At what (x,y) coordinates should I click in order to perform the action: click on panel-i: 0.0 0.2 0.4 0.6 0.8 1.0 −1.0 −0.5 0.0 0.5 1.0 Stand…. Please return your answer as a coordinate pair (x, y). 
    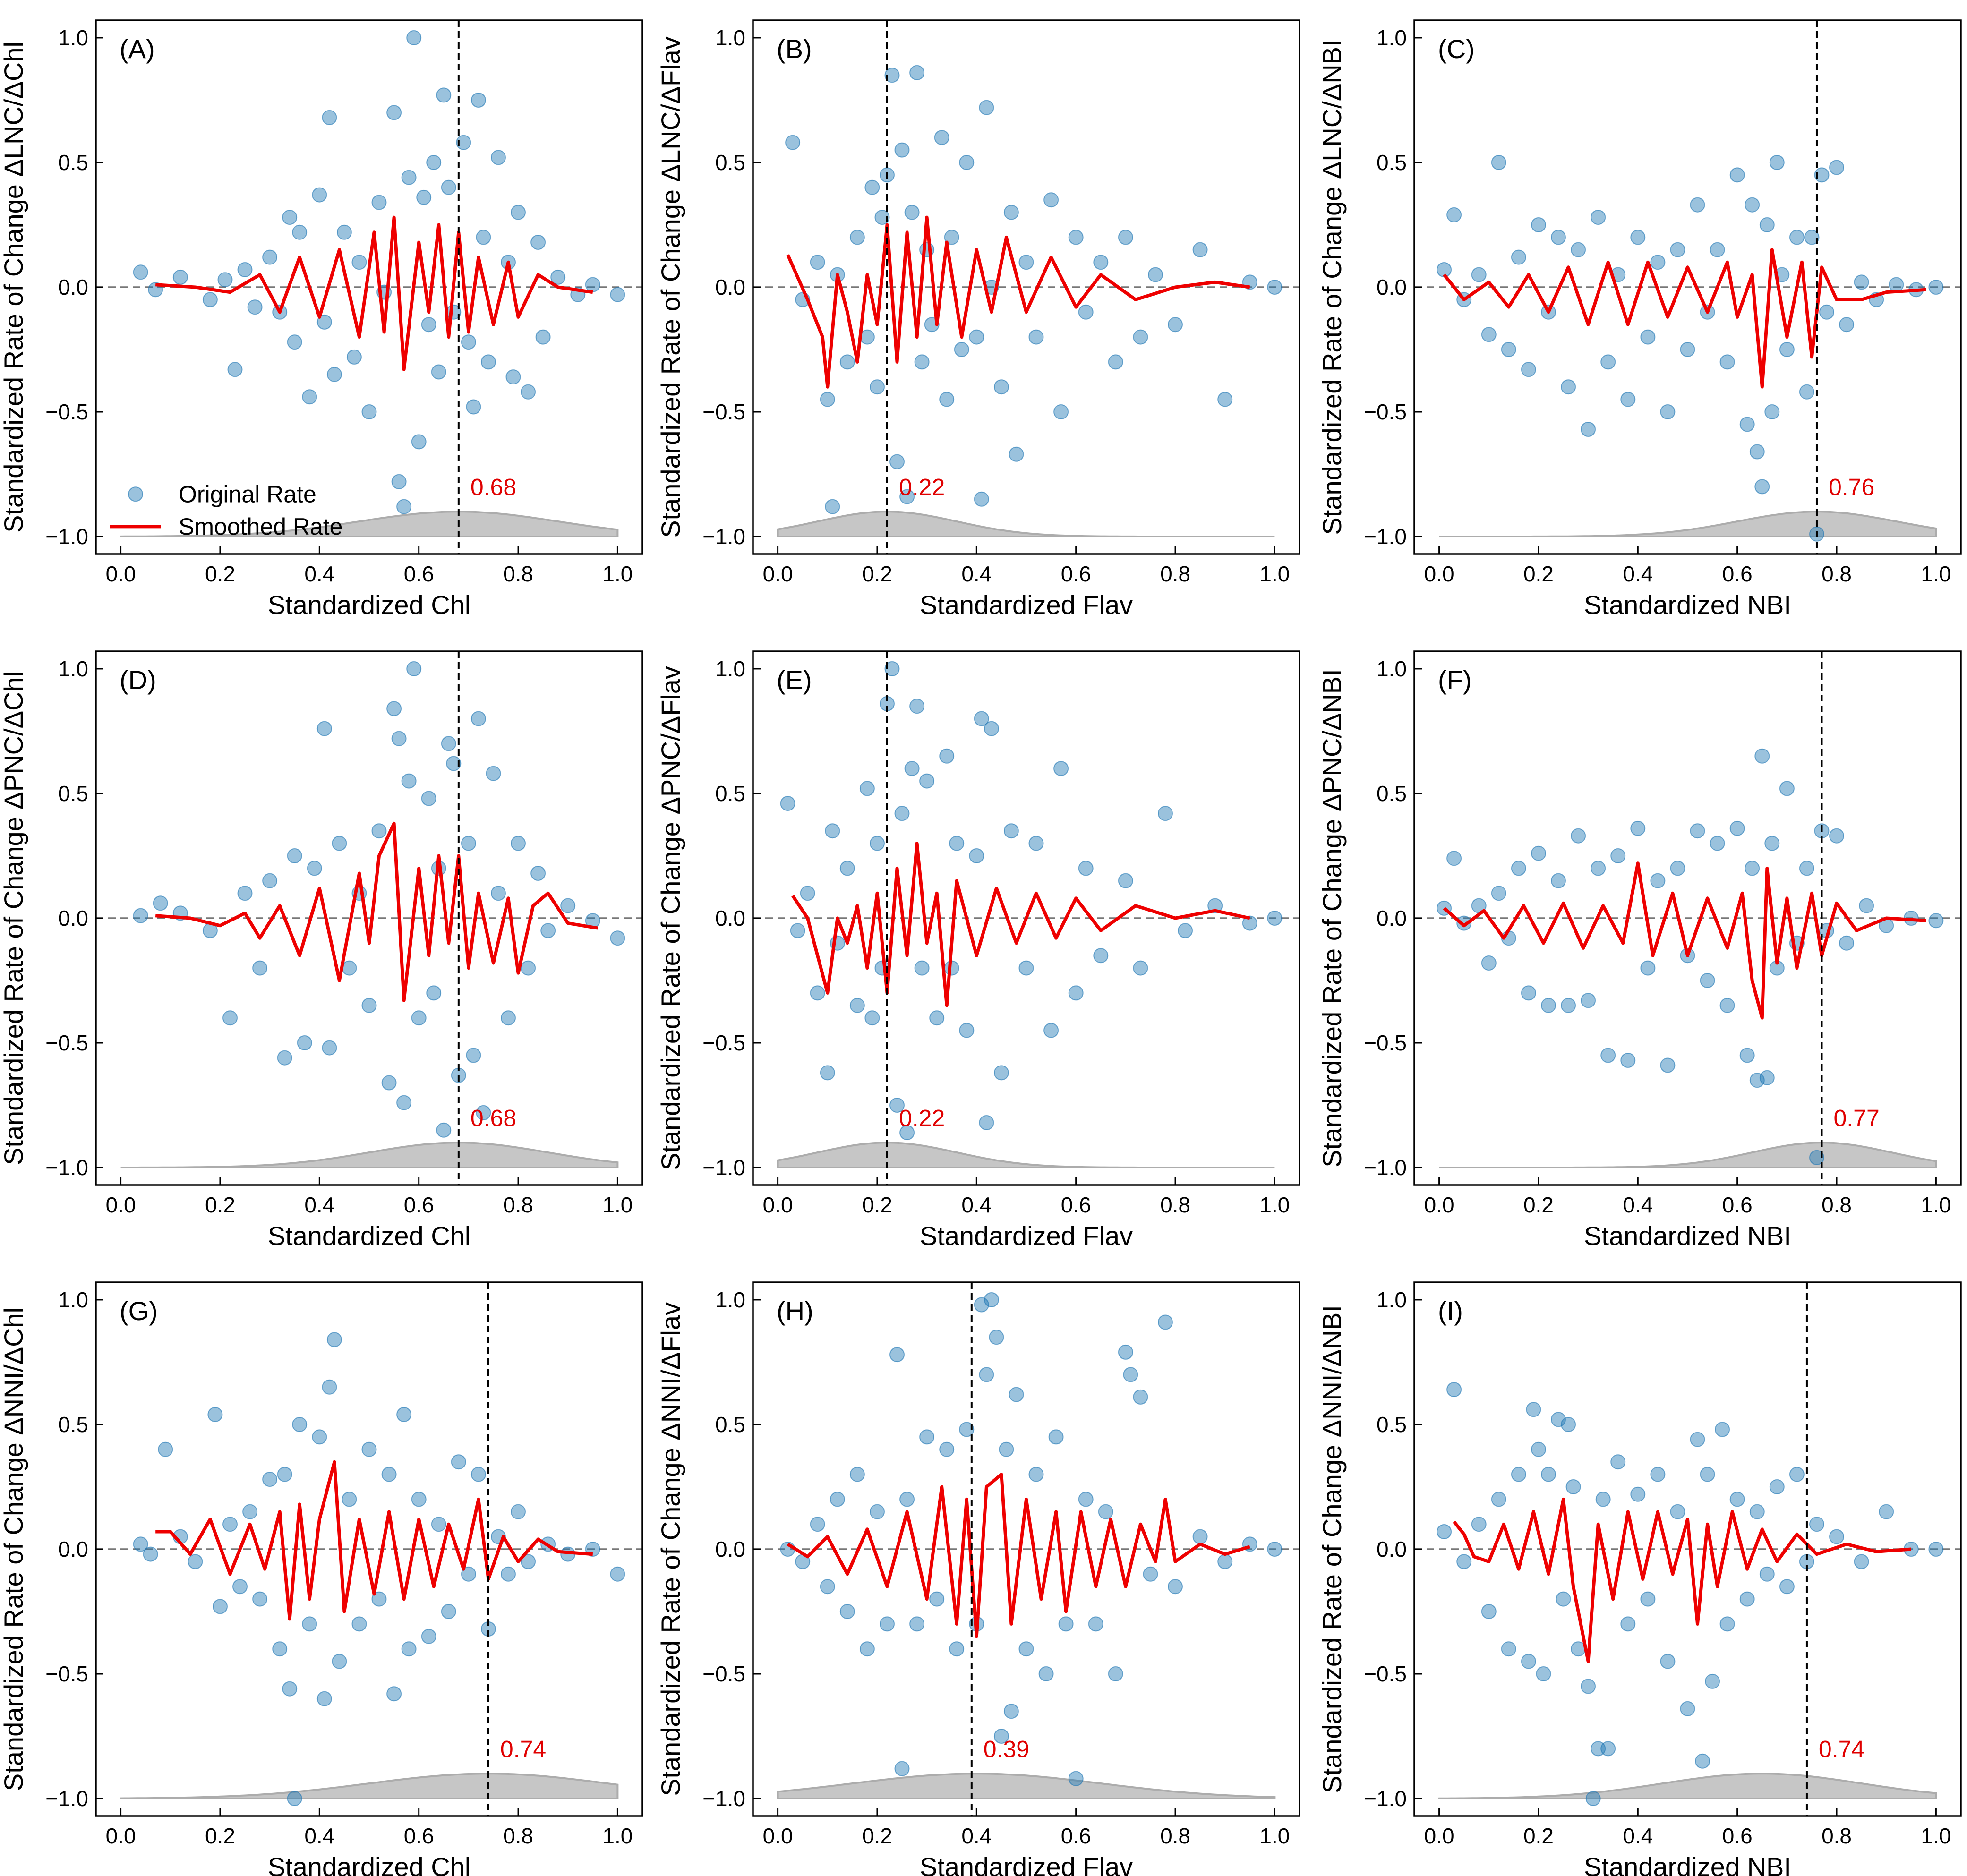
    Looking at the image, I should click on (1639, 1578).